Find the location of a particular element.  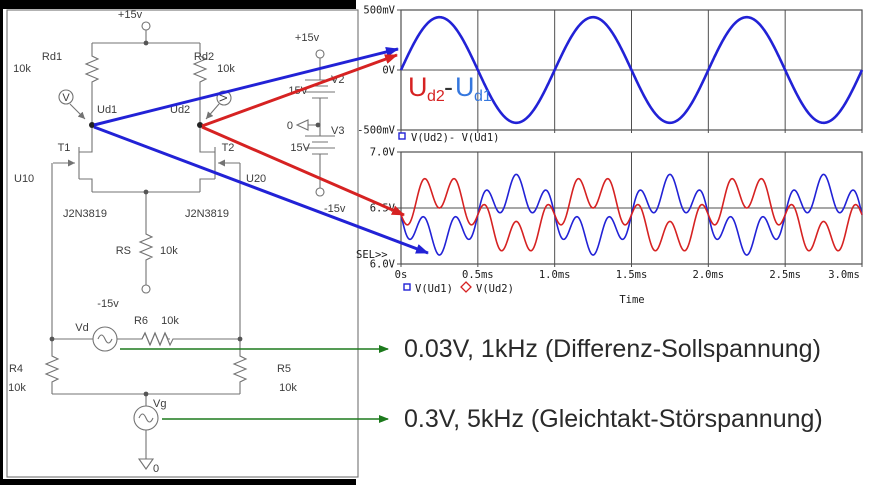

label-rd1: Rd1 is located at coordinates (52, 57).